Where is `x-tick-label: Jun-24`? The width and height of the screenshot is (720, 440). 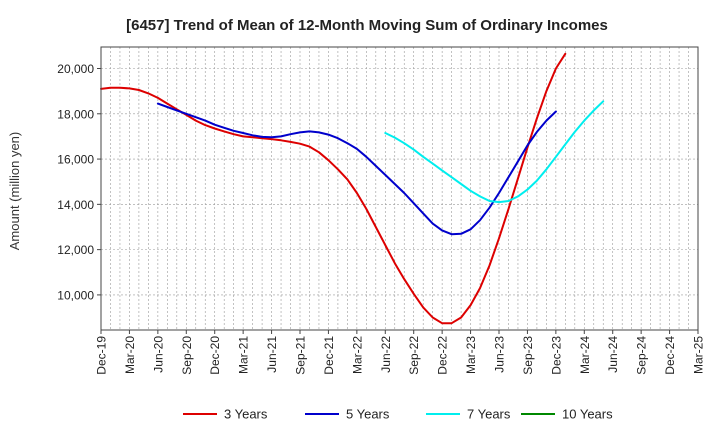
x-tick-label: Jun-24 is located at coordinates (613, 354).